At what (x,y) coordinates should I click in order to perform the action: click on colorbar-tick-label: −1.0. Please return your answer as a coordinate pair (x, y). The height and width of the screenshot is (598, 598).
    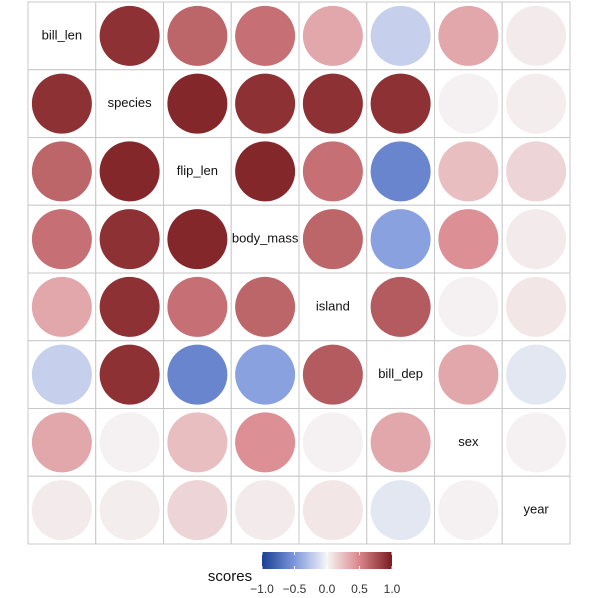
    Looking at the image, I should click on (262, 589).